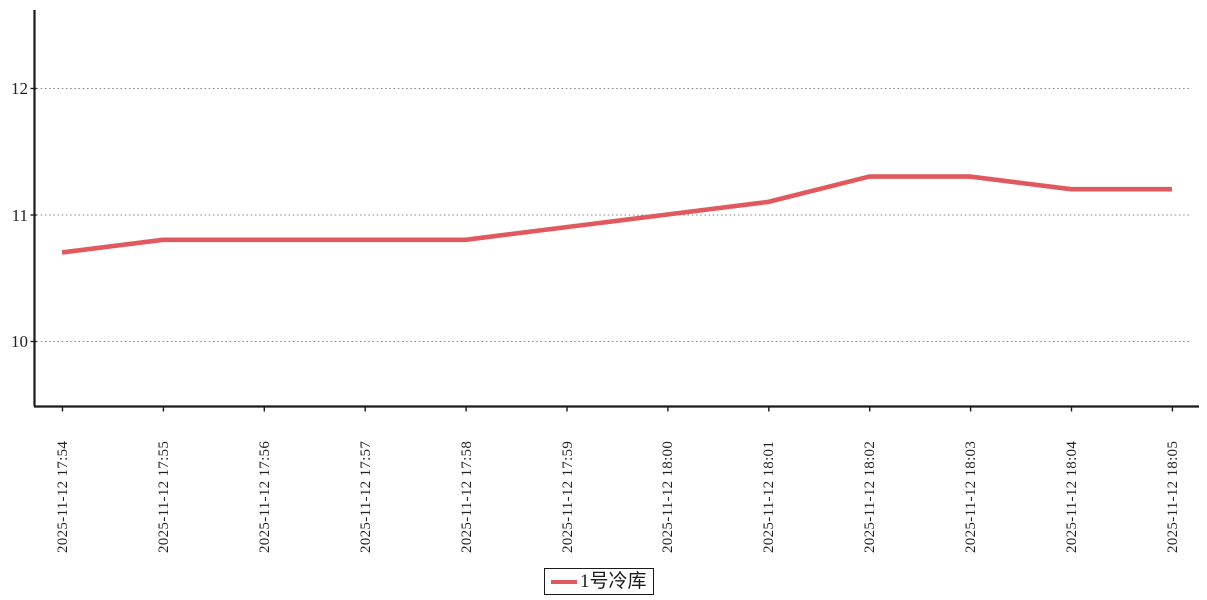  I want to click on x-axis-tick-label: 2025-11-12 17:56, so click(264, 496).